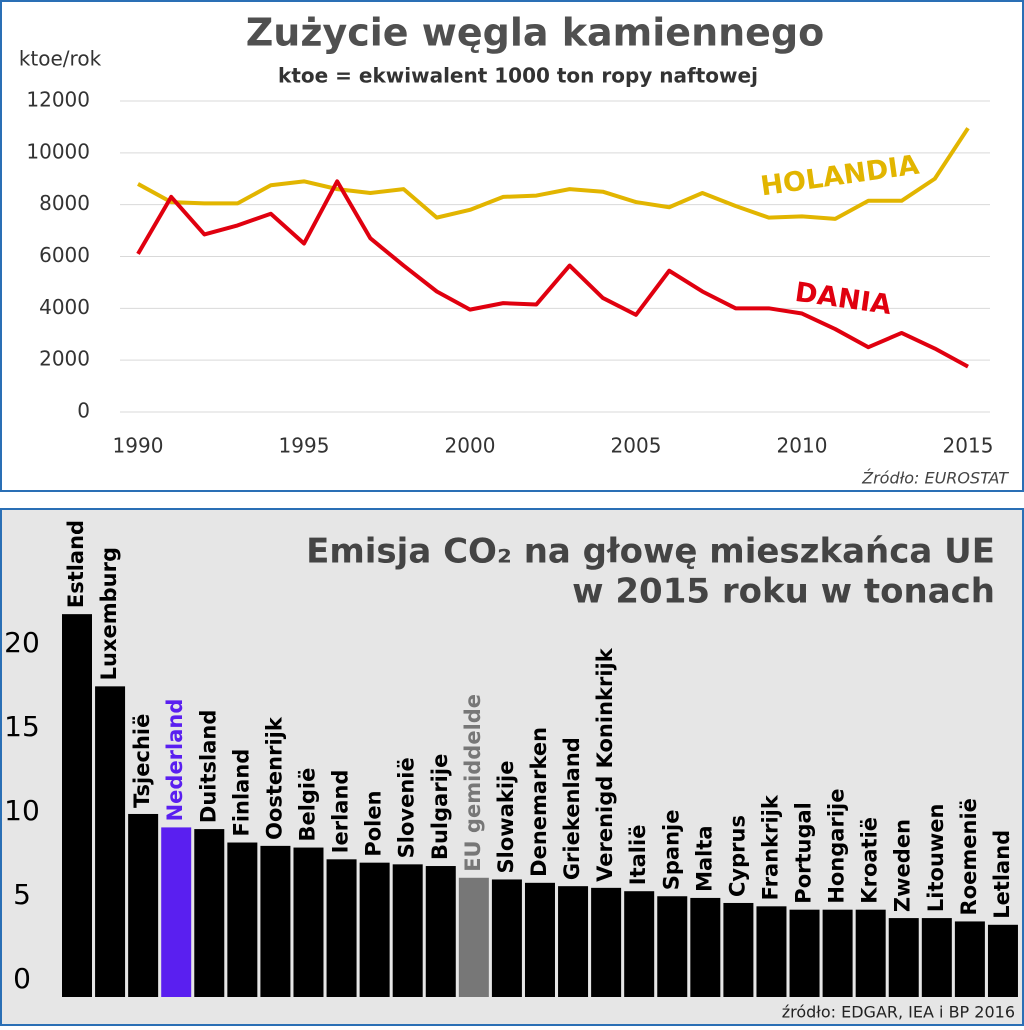 The image size is (1024, 1030). What do you see at coordinates (470, 446) in the screenshot?
I see `x-tick-label: 2000` at bounding box center [470, 446].